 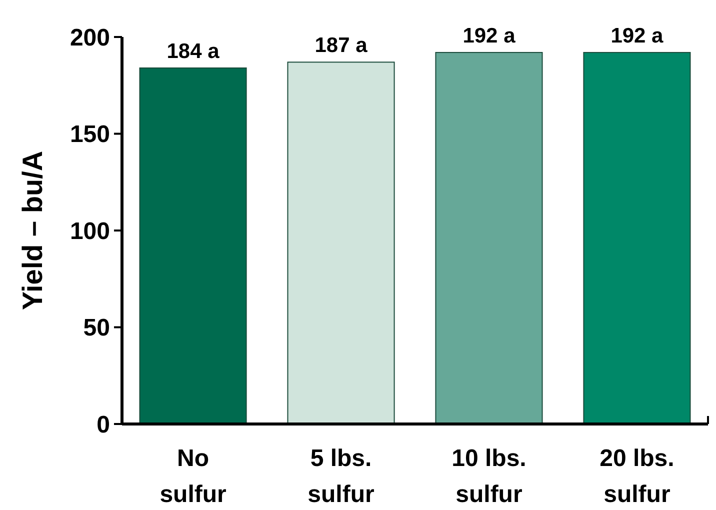 I want to click on data-label: 187 a, so click(x=341, y=46).